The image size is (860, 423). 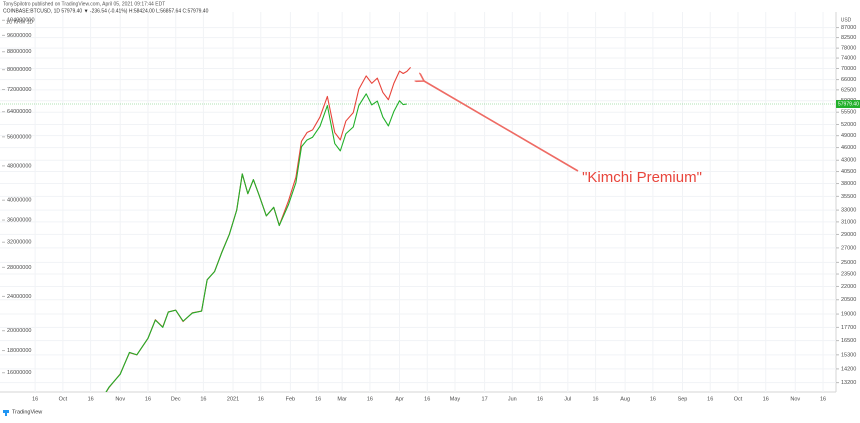 I want to click on brand: TradingView, so click(x=27, y=412).